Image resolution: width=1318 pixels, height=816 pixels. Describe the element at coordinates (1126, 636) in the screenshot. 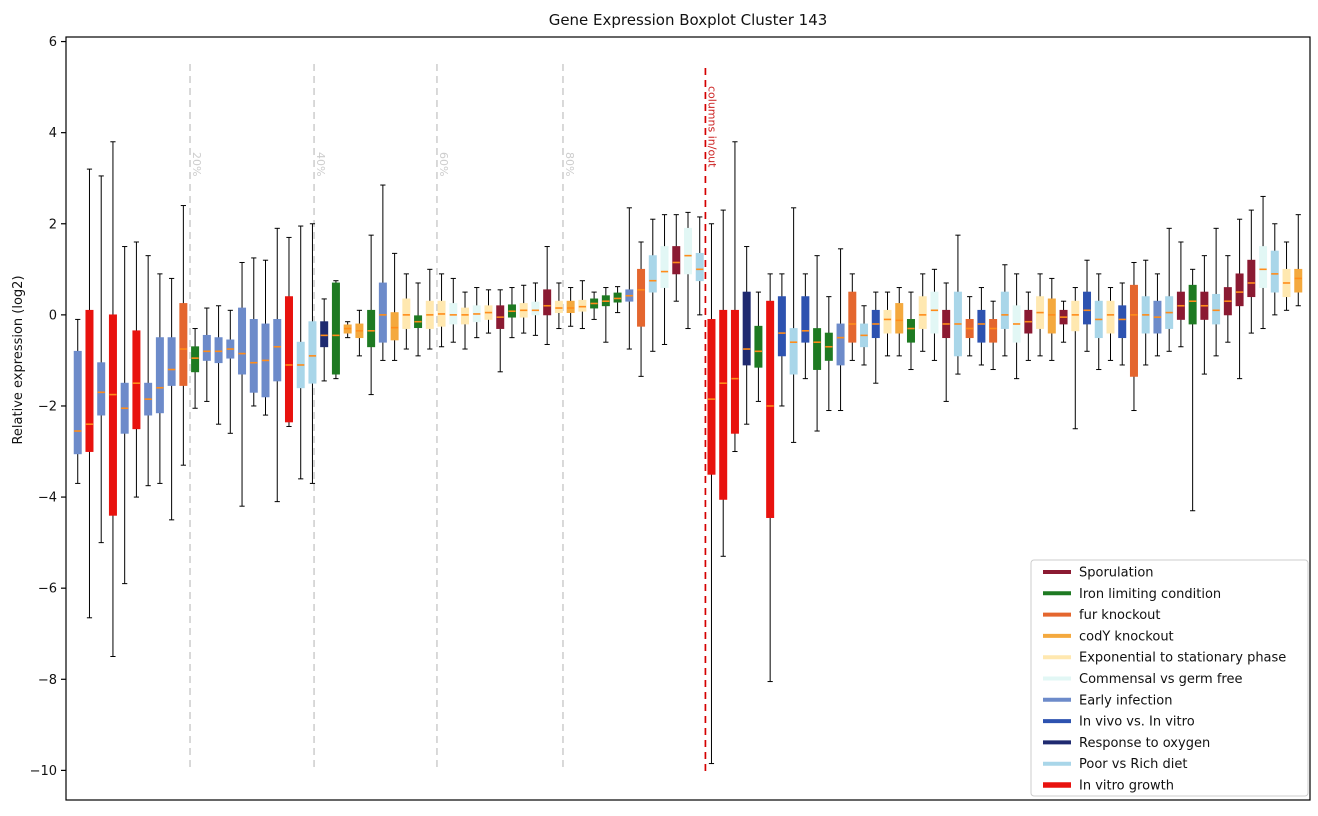

I see `legend-label: codY knockout` at that location.